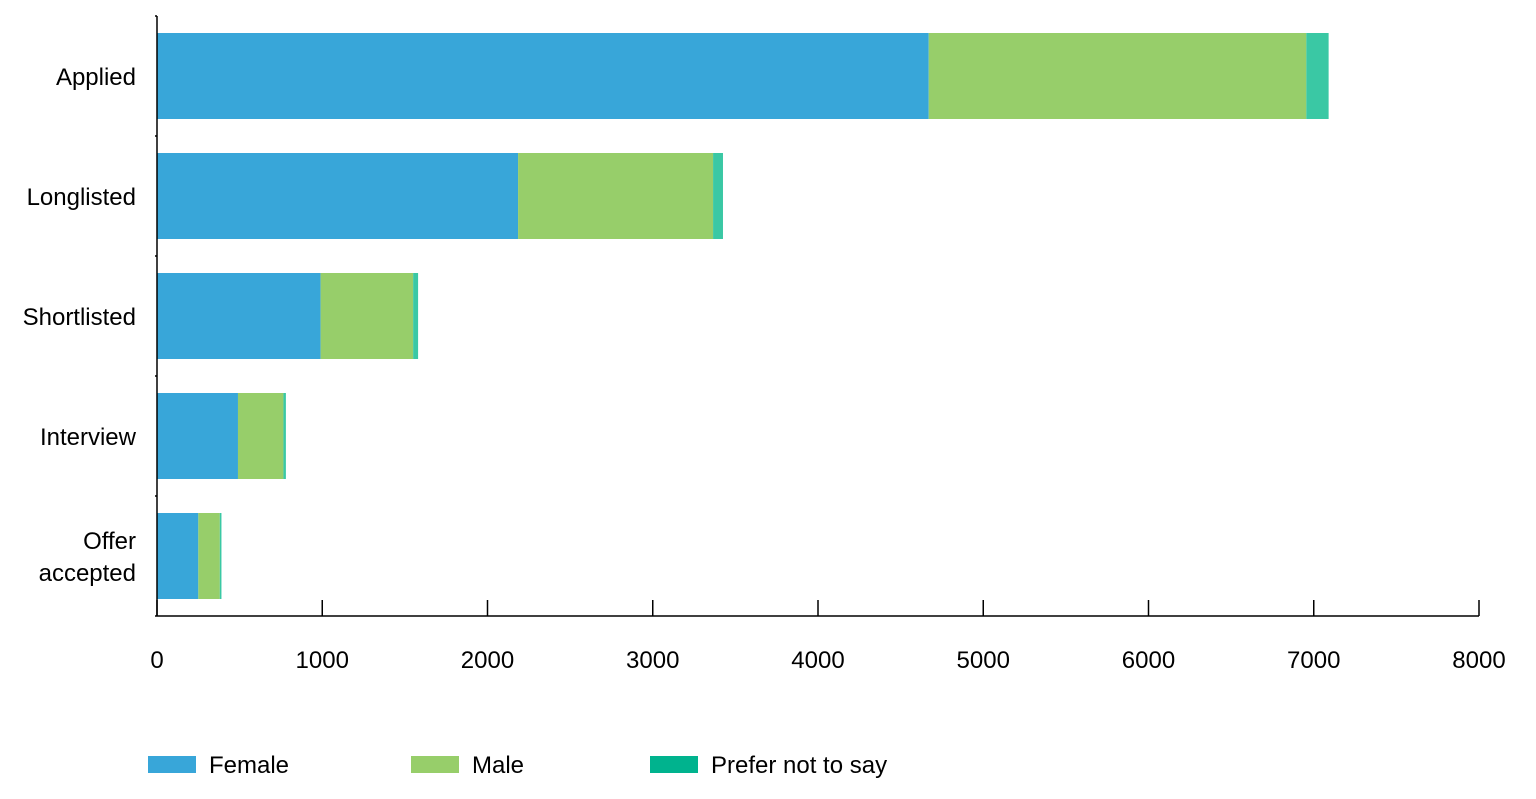  What do you see at coordinates (239, 316) in the screenshot?
I see `bar-shortlisted-female` at bounding box center [239, 316].